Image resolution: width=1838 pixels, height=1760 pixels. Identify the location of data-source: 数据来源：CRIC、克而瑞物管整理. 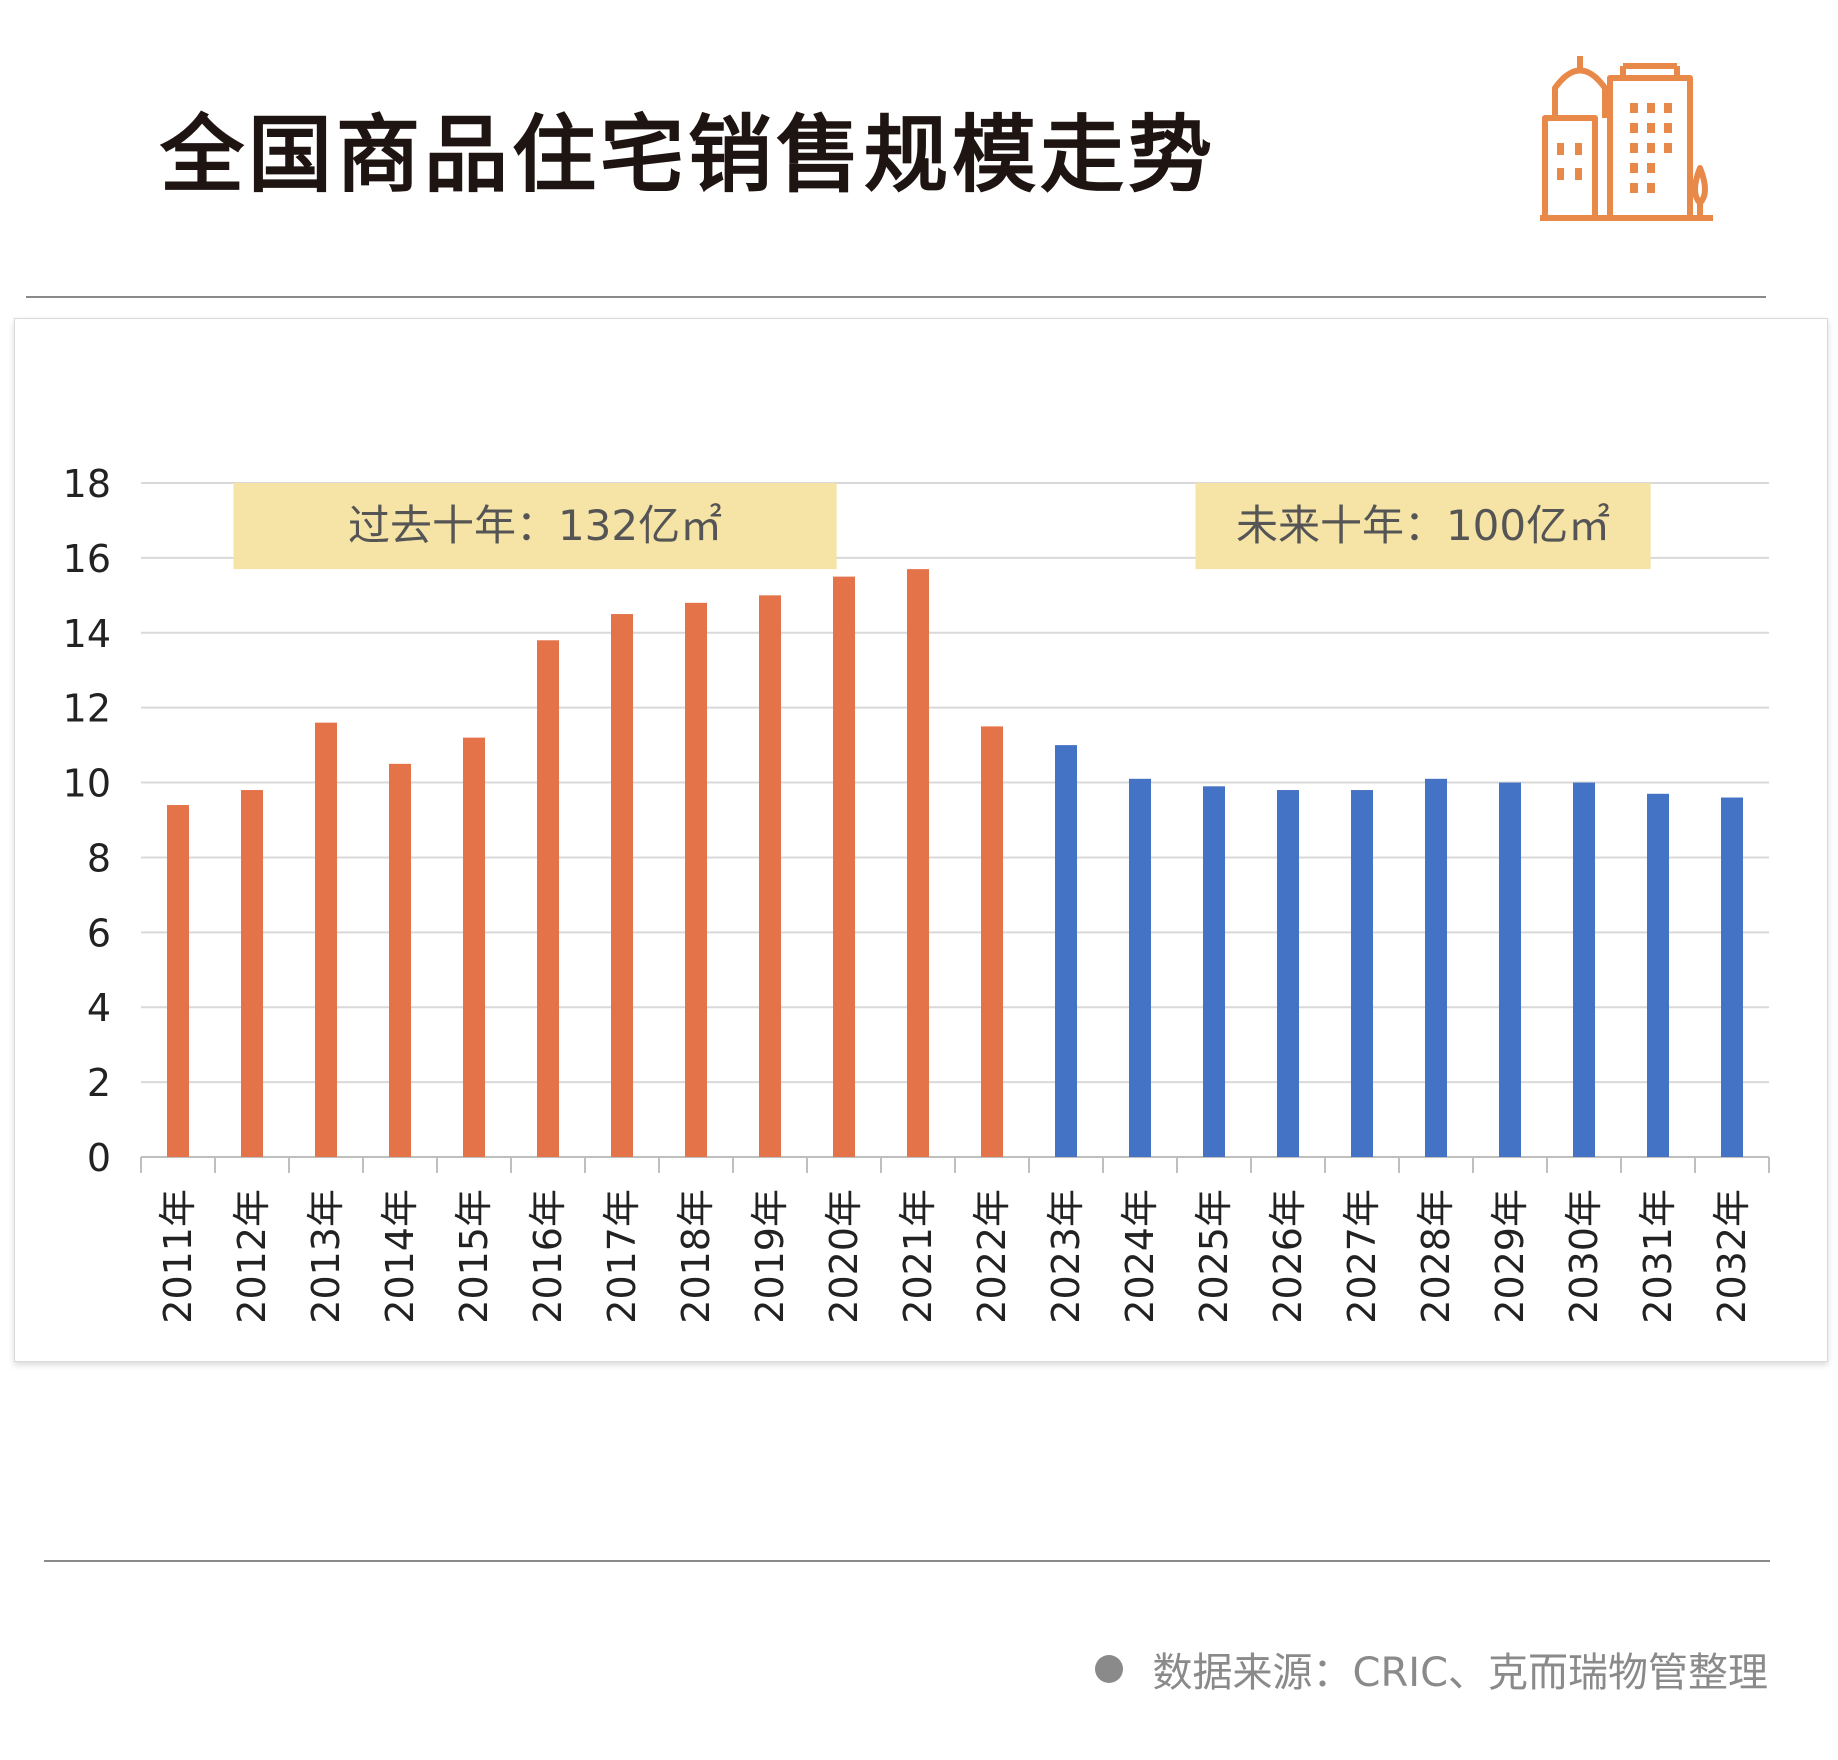
(1431, 1669).